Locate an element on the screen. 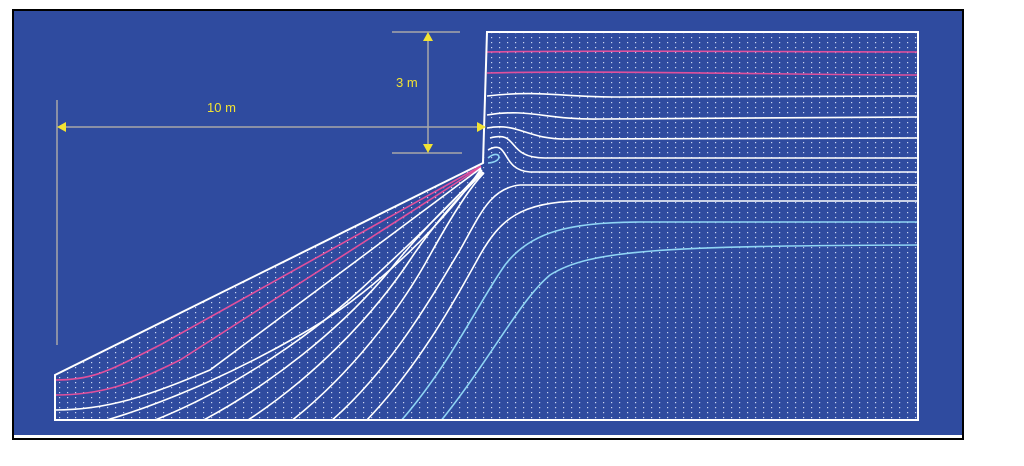 This screenshot has width=1024, height=466. height-label: 3 m is located at coordinates (407, 82).